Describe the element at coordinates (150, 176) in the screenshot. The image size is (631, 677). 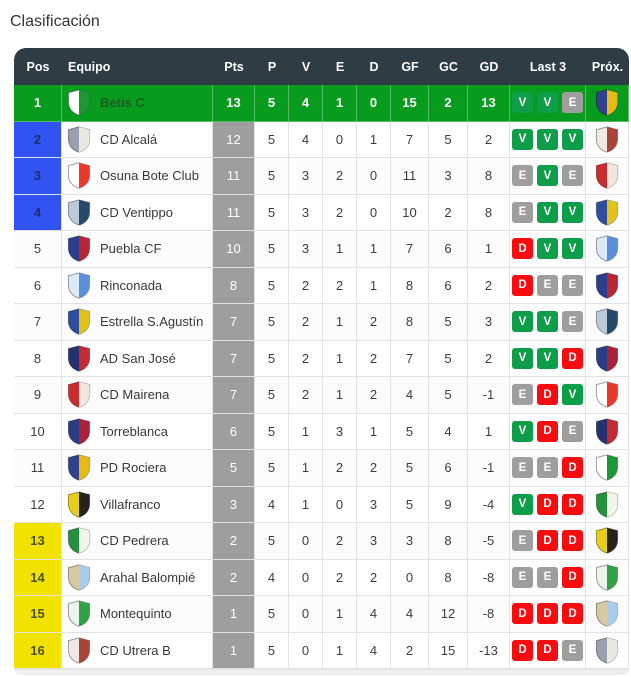
I see `team-name: Osuna Bote Club` at that location.